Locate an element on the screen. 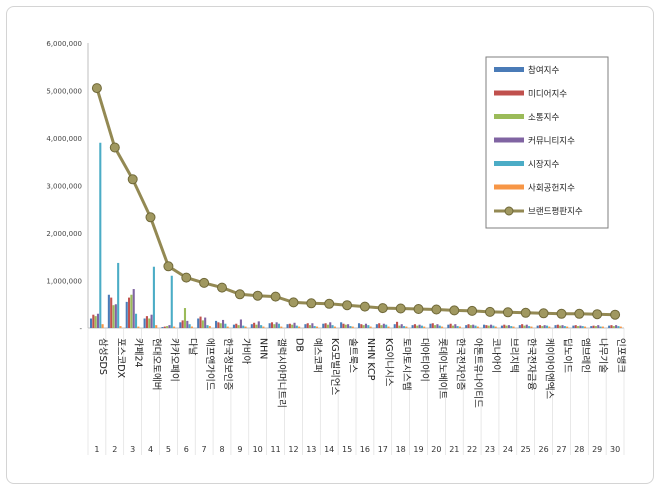  category-label: NHN is located at coordinates (263, 348).